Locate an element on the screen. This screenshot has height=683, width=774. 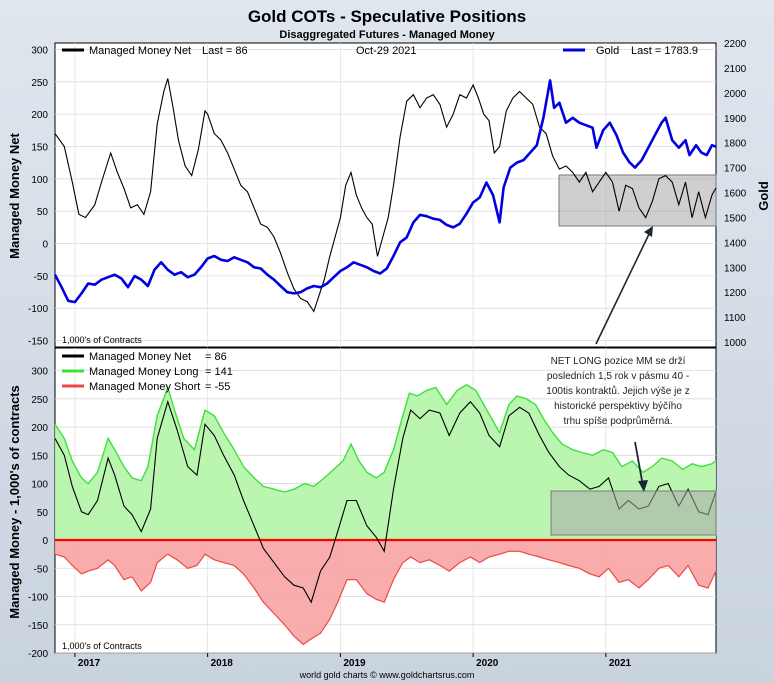
top-left-tick-label: -100 is located at coordinates (38, 309).